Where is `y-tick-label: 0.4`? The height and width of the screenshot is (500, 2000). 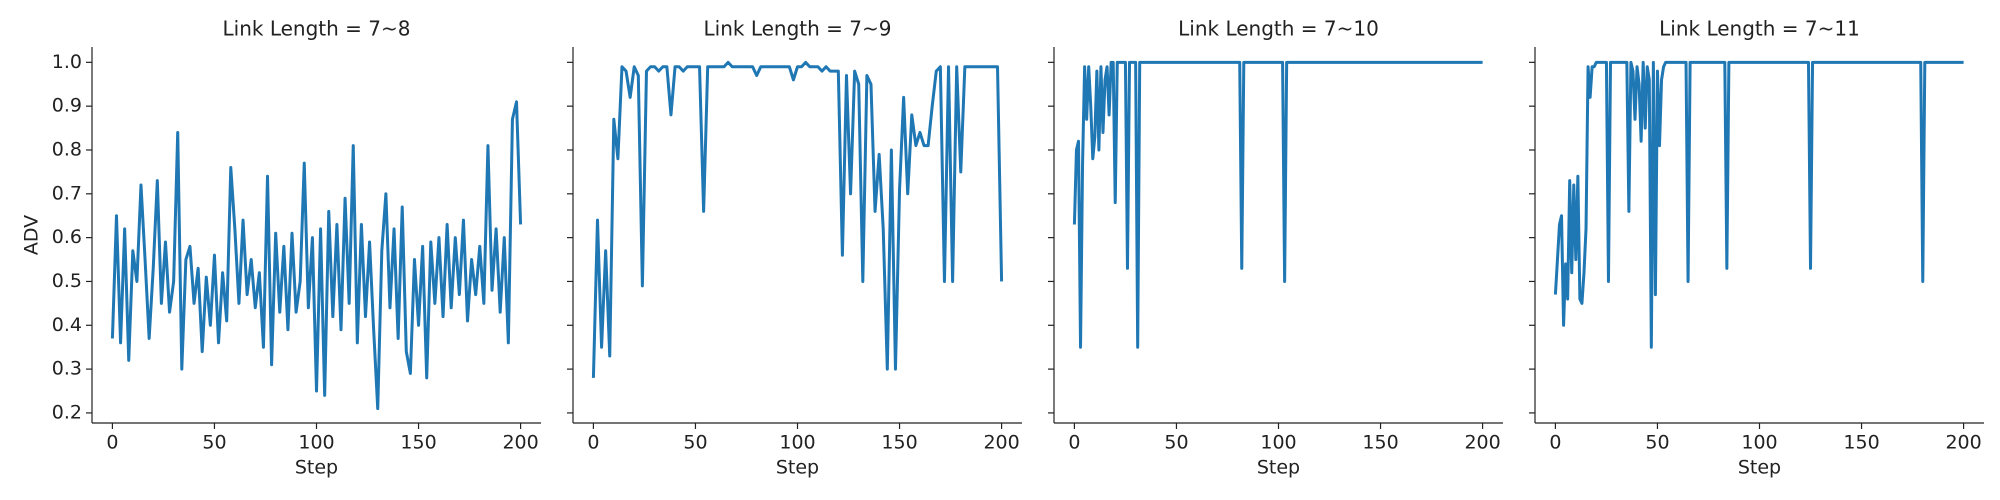 y-tick-label: 0.4 is located at coordinates (67, 325).